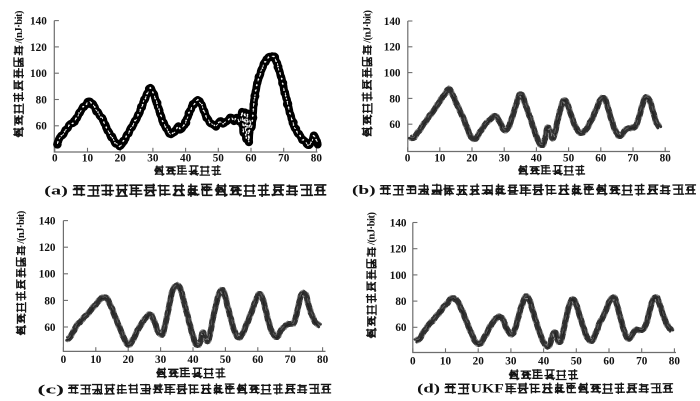 This screenshot has width=700, height=401. Describe the element at coordinates (56, 191) in the screenshot. I see `svg-text: (a)` at that location.